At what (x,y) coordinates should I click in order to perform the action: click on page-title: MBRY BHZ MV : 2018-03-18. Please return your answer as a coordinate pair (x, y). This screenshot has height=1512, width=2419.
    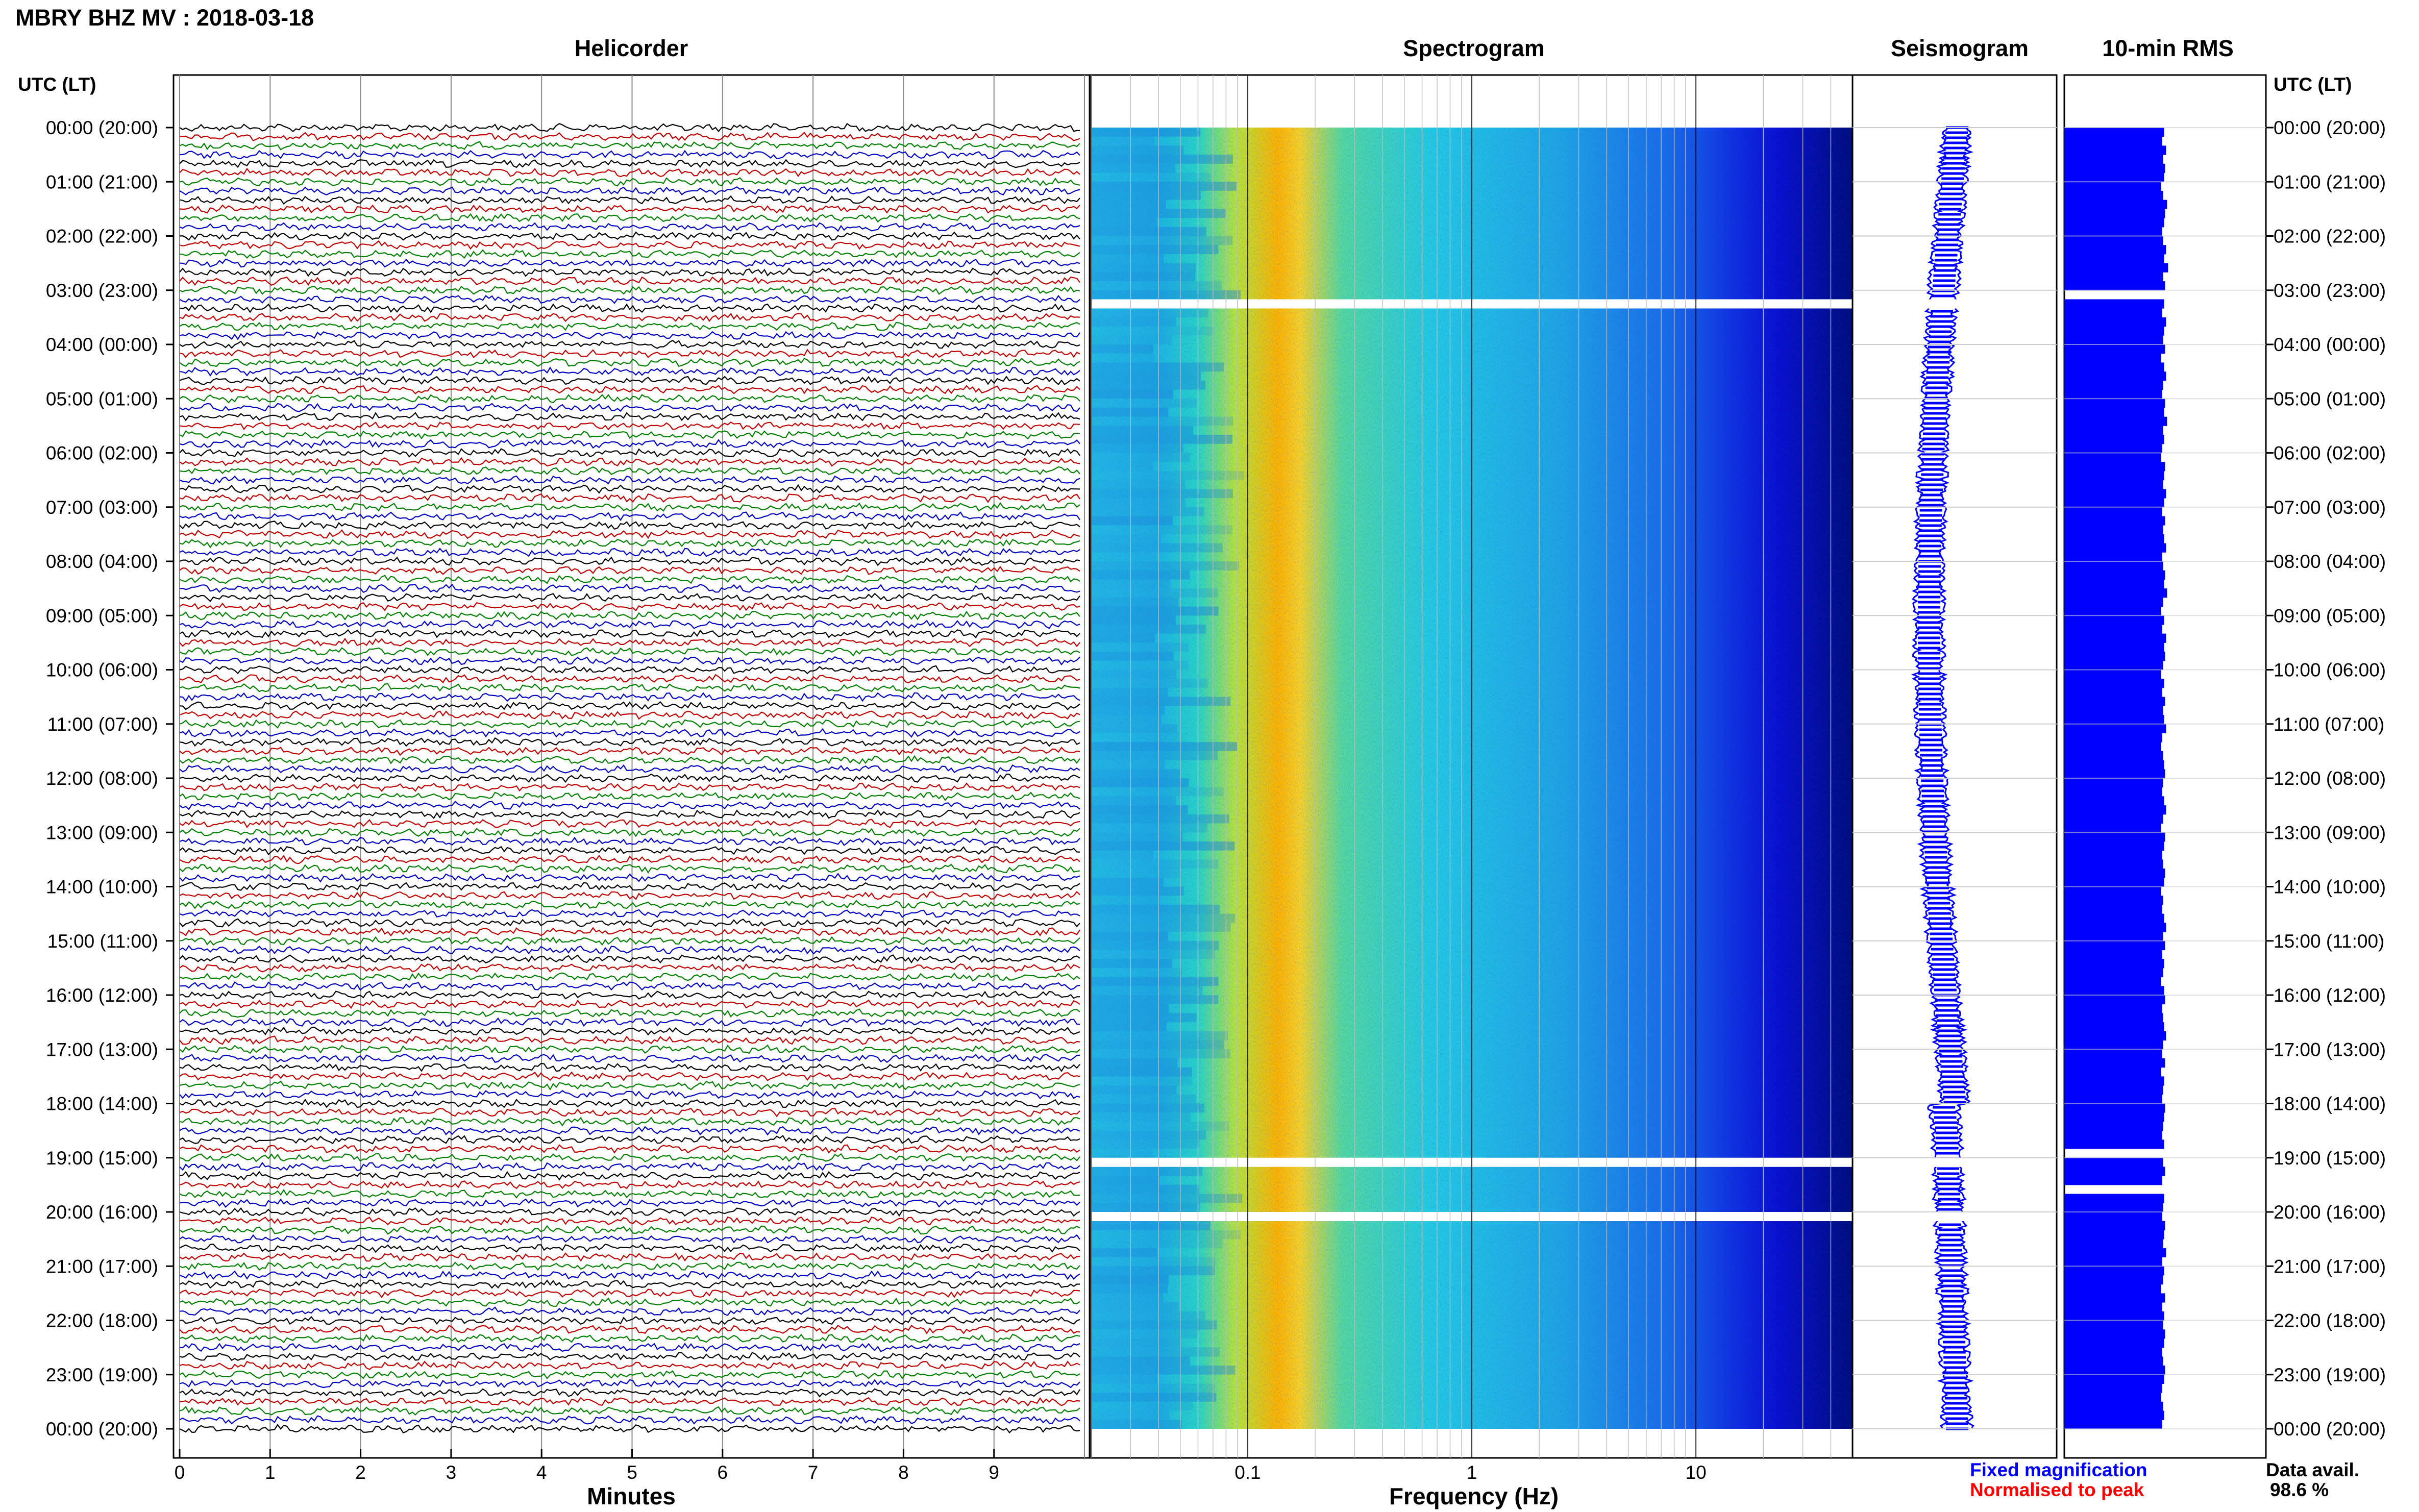
    Looking at the image, I should click on (164, 18).